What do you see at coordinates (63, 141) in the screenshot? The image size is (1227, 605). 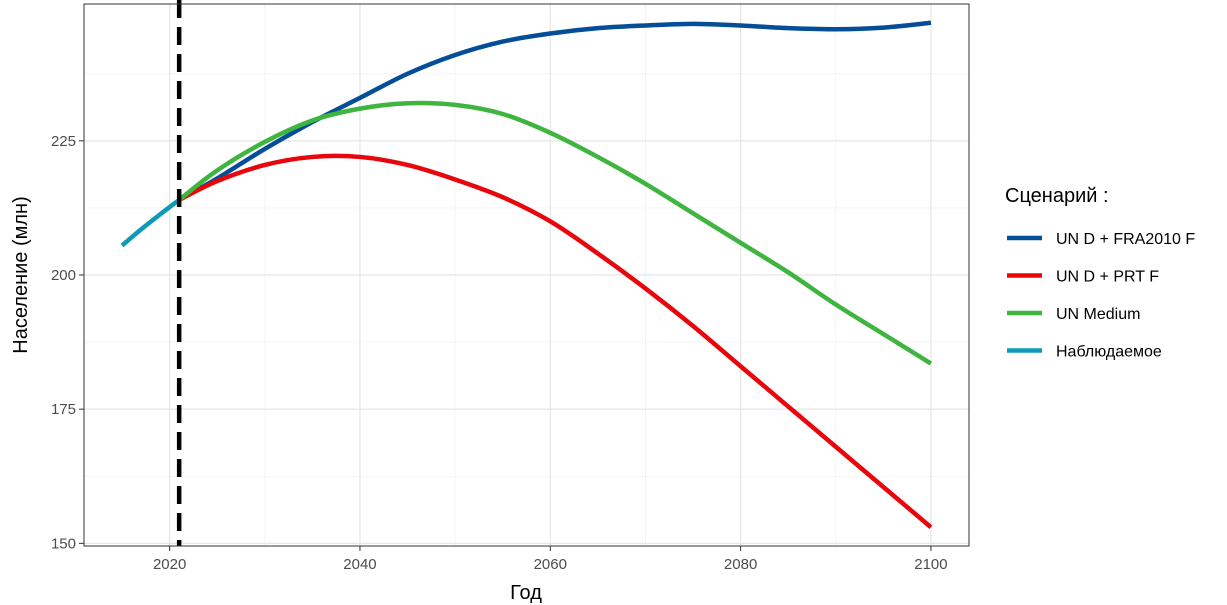 I see `y-tick-label: 225` at bounding box center [63, 141].